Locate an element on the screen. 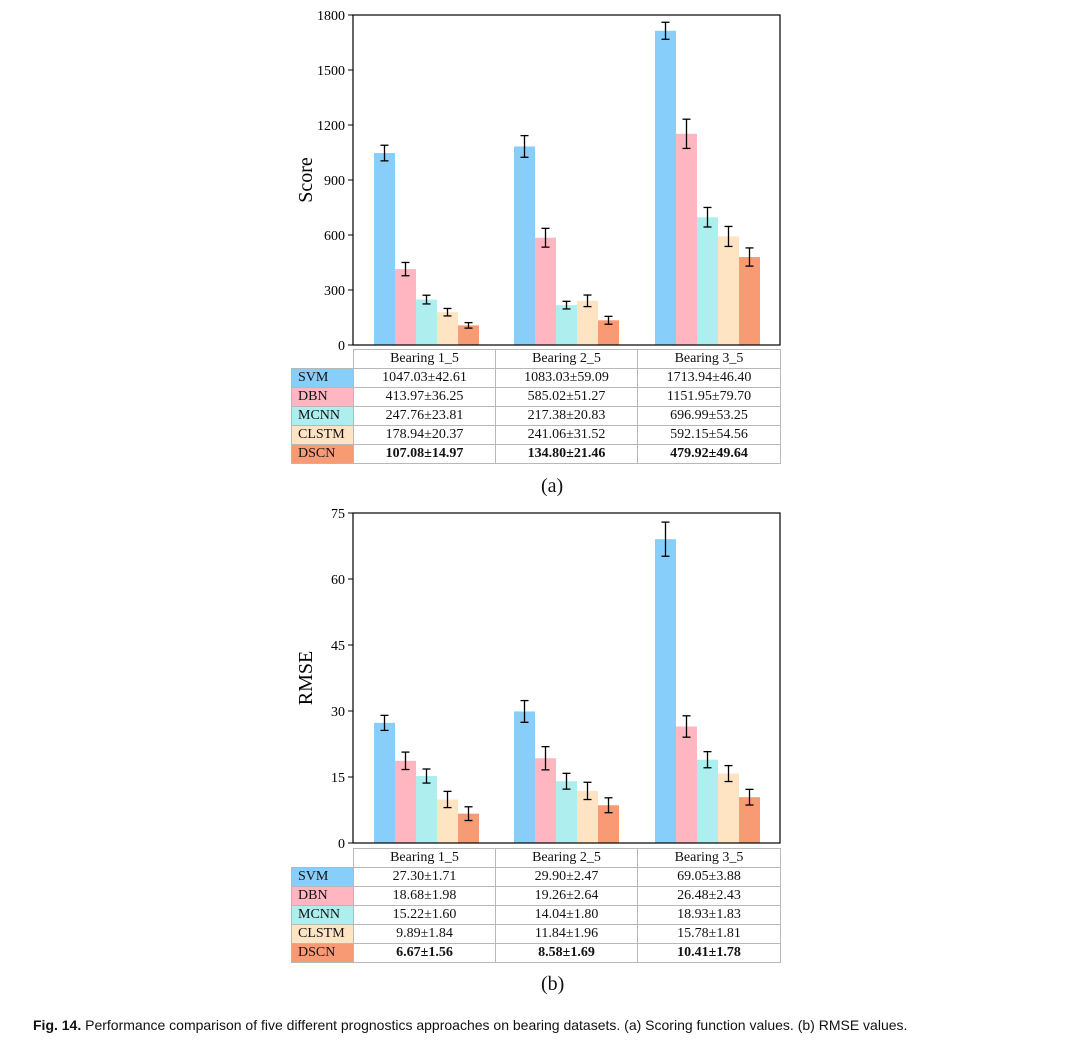 Image resolution: width=1065 pixels, height=1044 pixels. table-cell: 26.48±2.43 is located at coordinates (709, 896).